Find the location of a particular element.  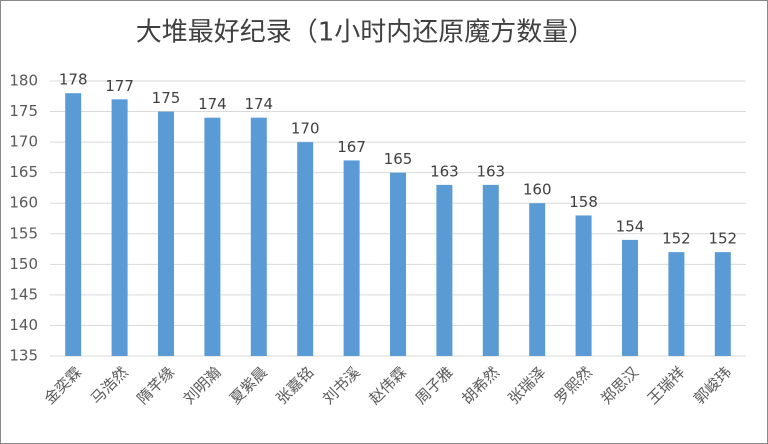

data-label: 177 is located at coordinates (119, 86).